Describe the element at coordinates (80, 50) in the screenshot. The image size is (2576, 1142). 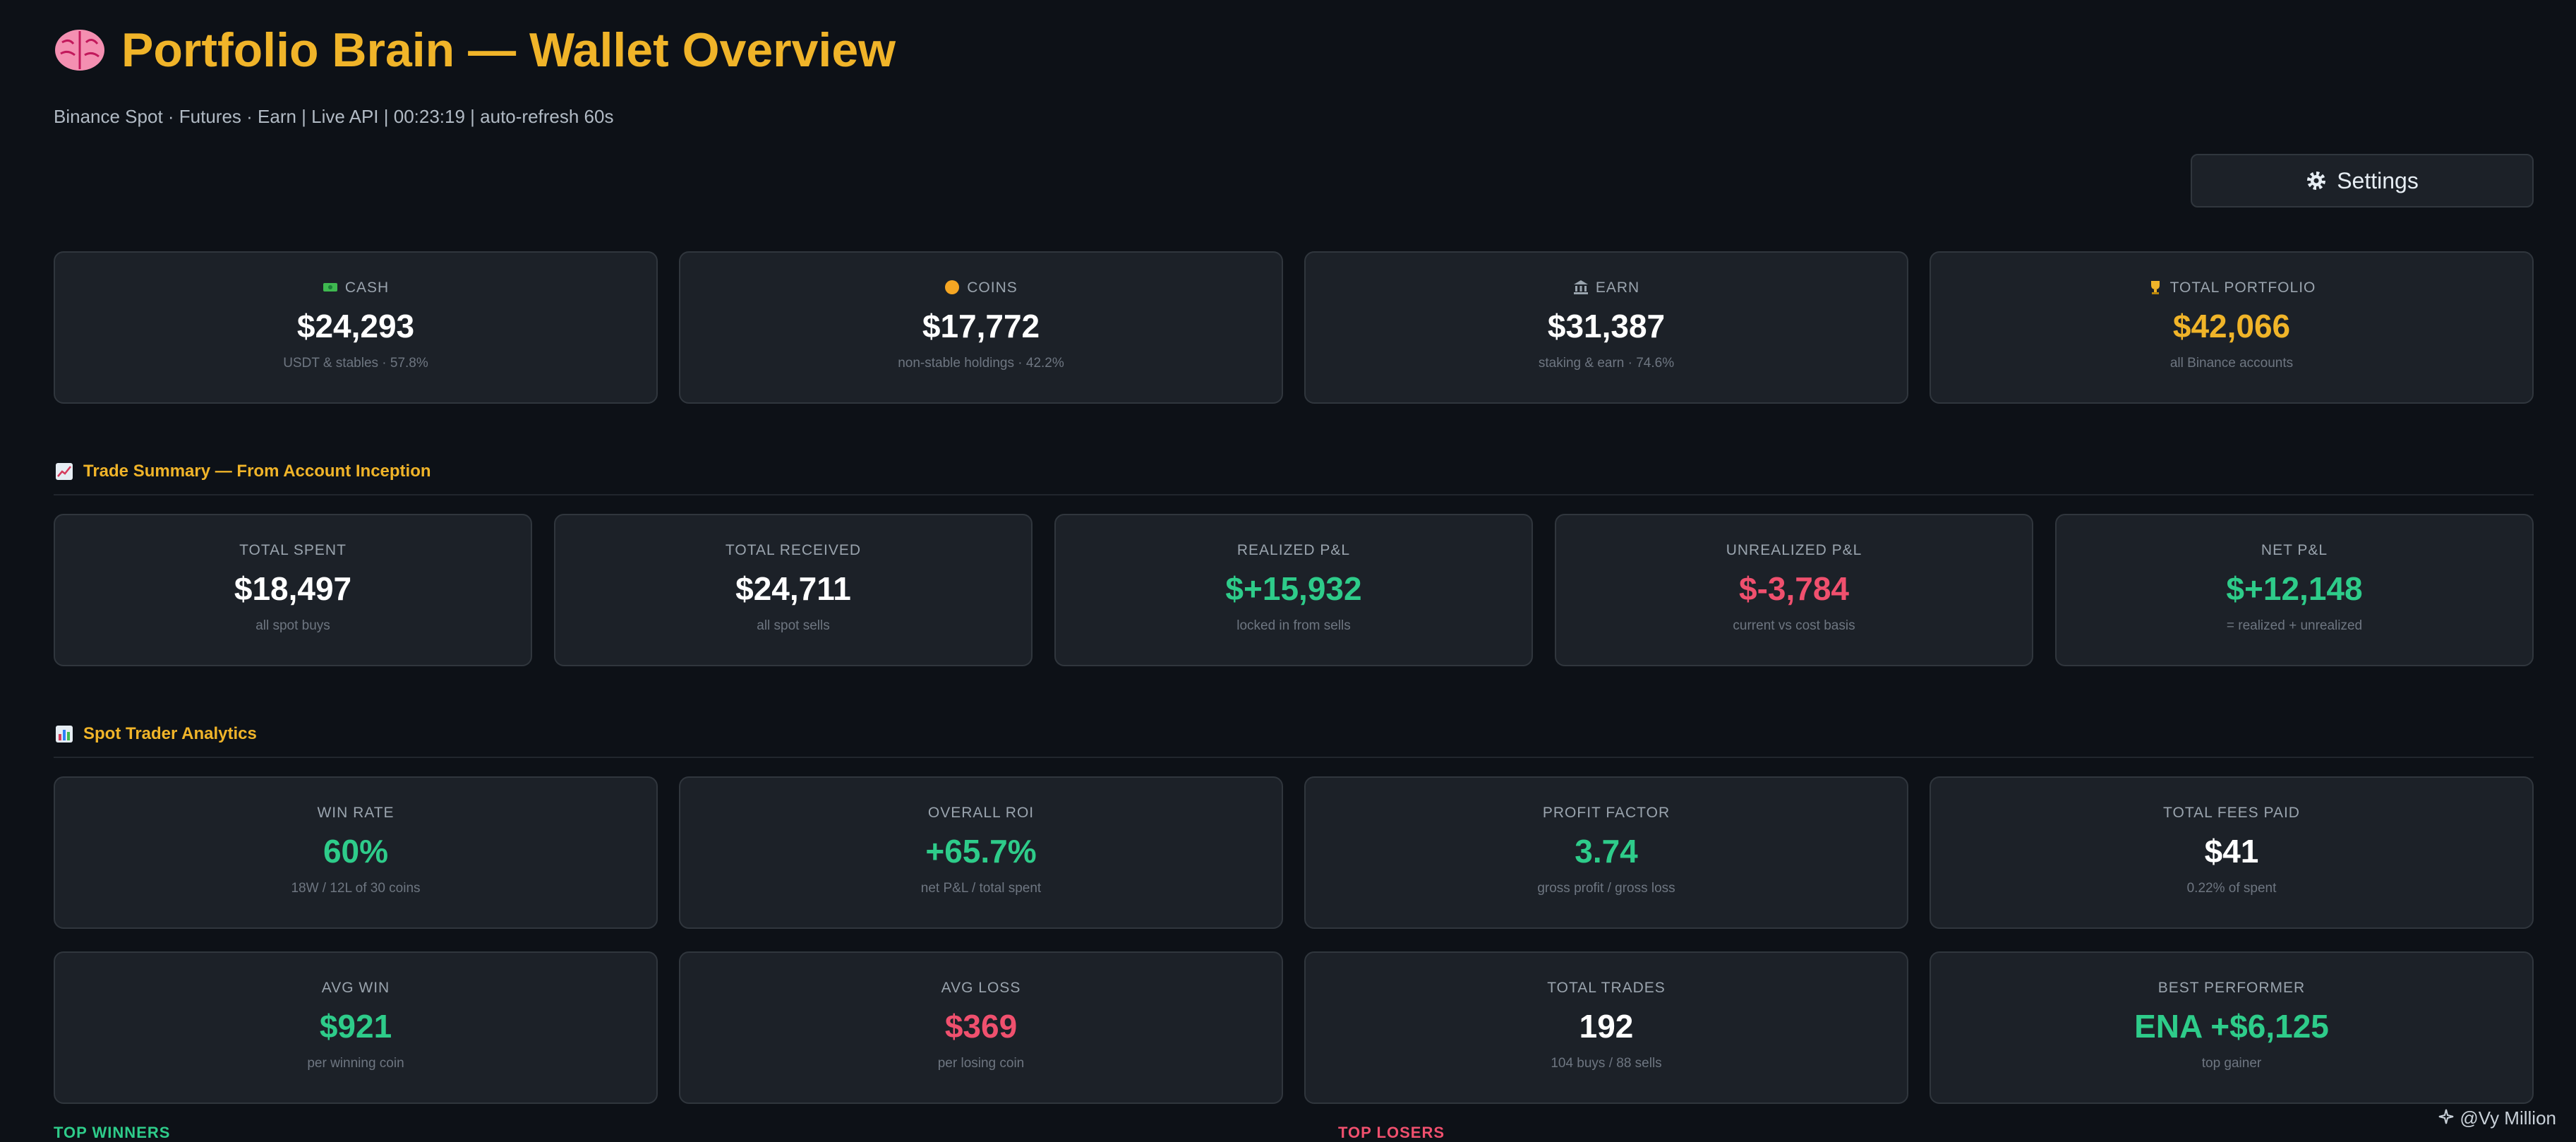
I see `brain-icon` at that location.